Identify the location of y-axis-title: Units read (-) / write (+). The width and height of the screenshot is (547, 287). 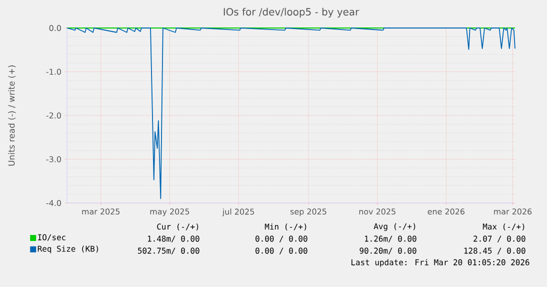
(12, 115).